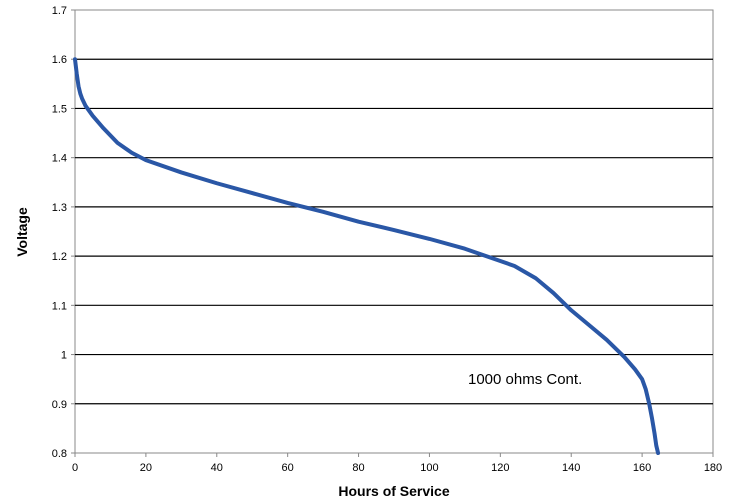  I want to click on x-tick-label: 80, so click(358, 468).